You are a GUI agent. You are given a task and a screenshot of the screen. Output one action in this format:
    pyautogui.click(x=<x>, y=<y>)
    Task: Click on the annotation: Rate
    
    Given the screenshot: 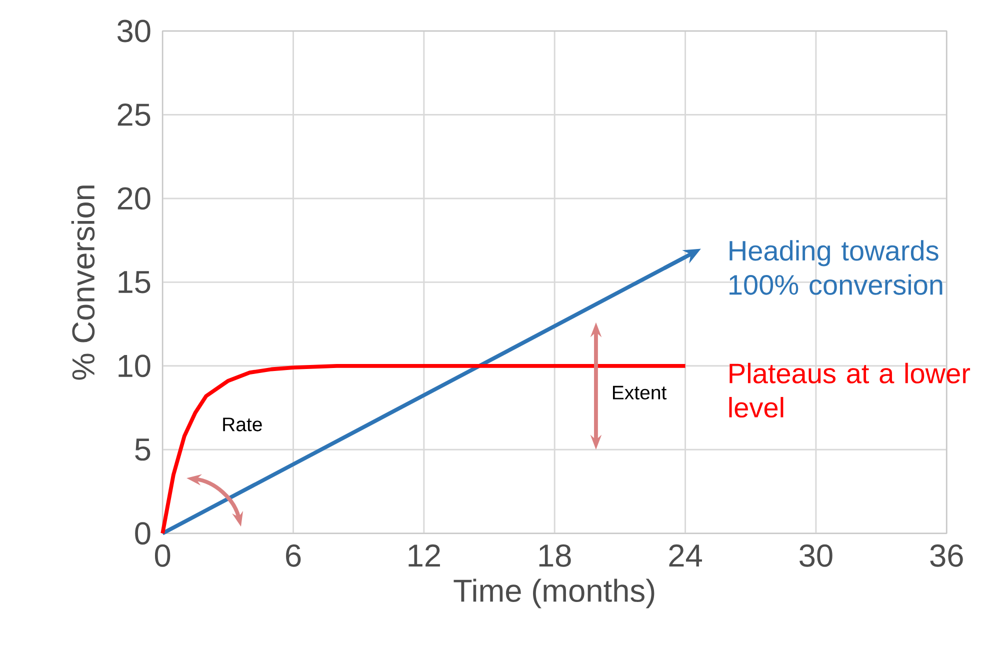 What is the action you would take?
    pyautogui.click(x=242, y=425)
    